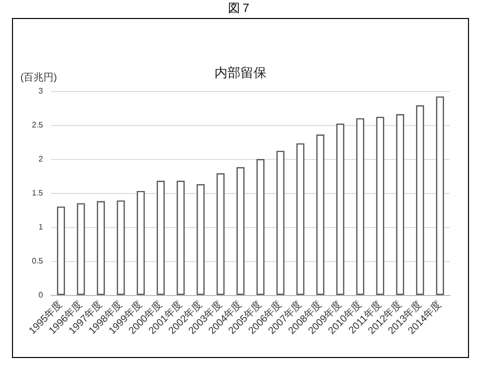 This screenshot has width=480, height=367. Describe the element at coordinates (240, 8) in the screenshot. I see `caption: 図７` at that location.